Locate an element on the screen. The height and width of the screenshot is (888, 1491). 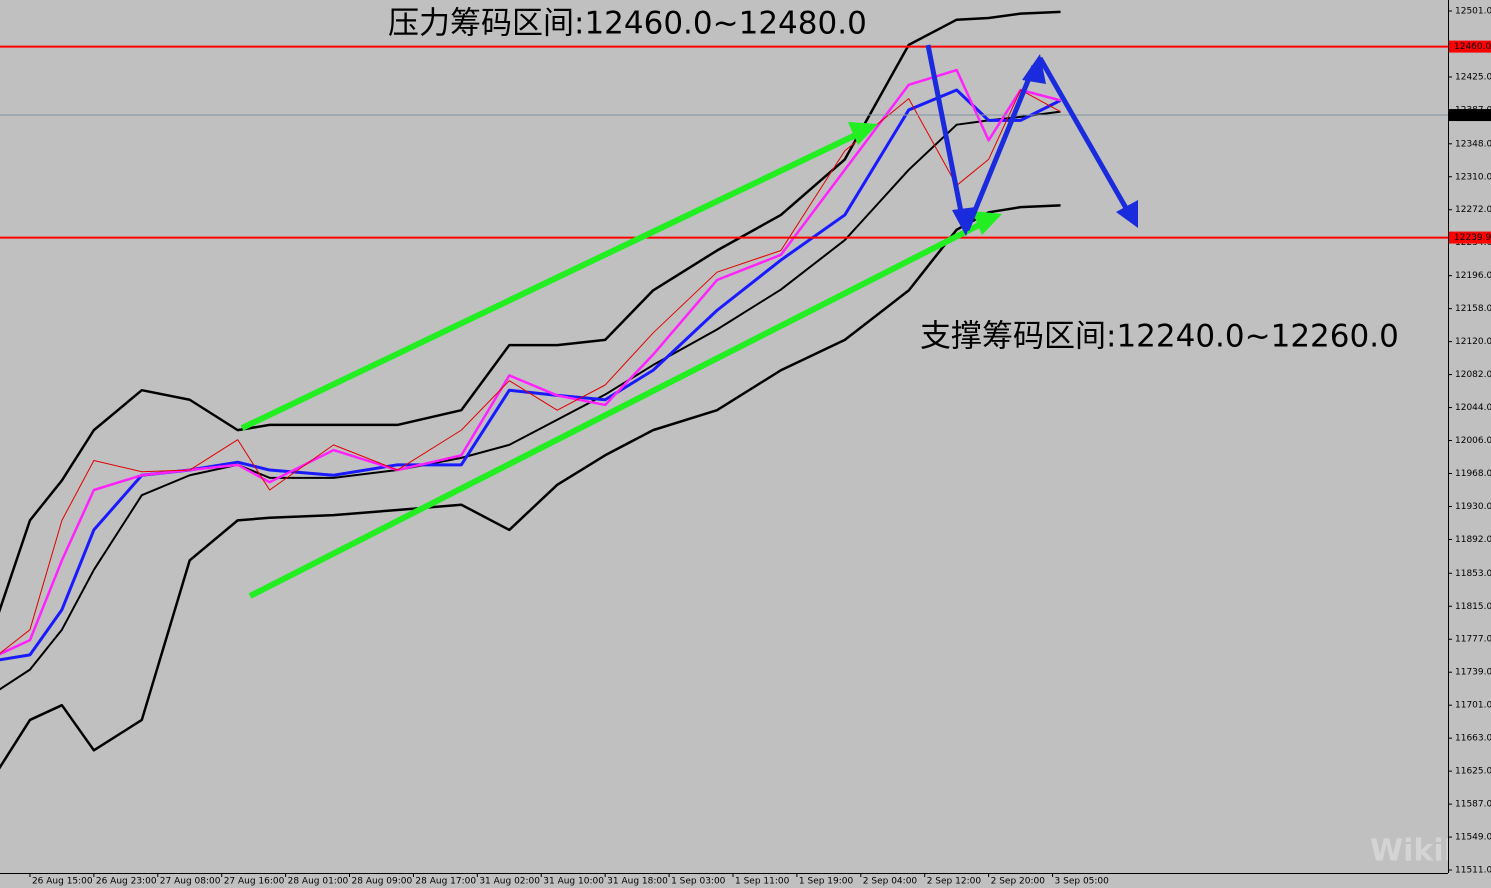
annotation-resistance: 压力筹码区间:12460.0~12480.0 is located at coordinates (627, 24).